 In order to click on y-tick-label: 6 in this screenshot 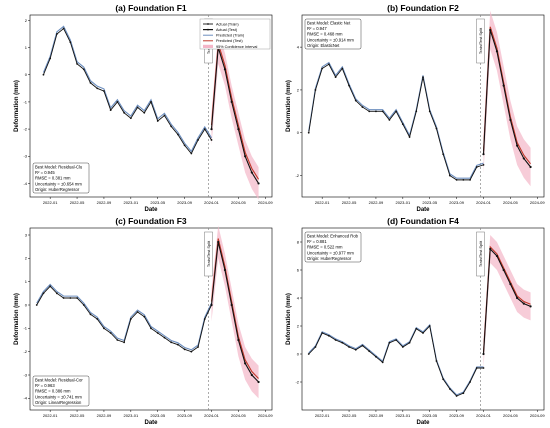, I will do `click(298, 269)`.